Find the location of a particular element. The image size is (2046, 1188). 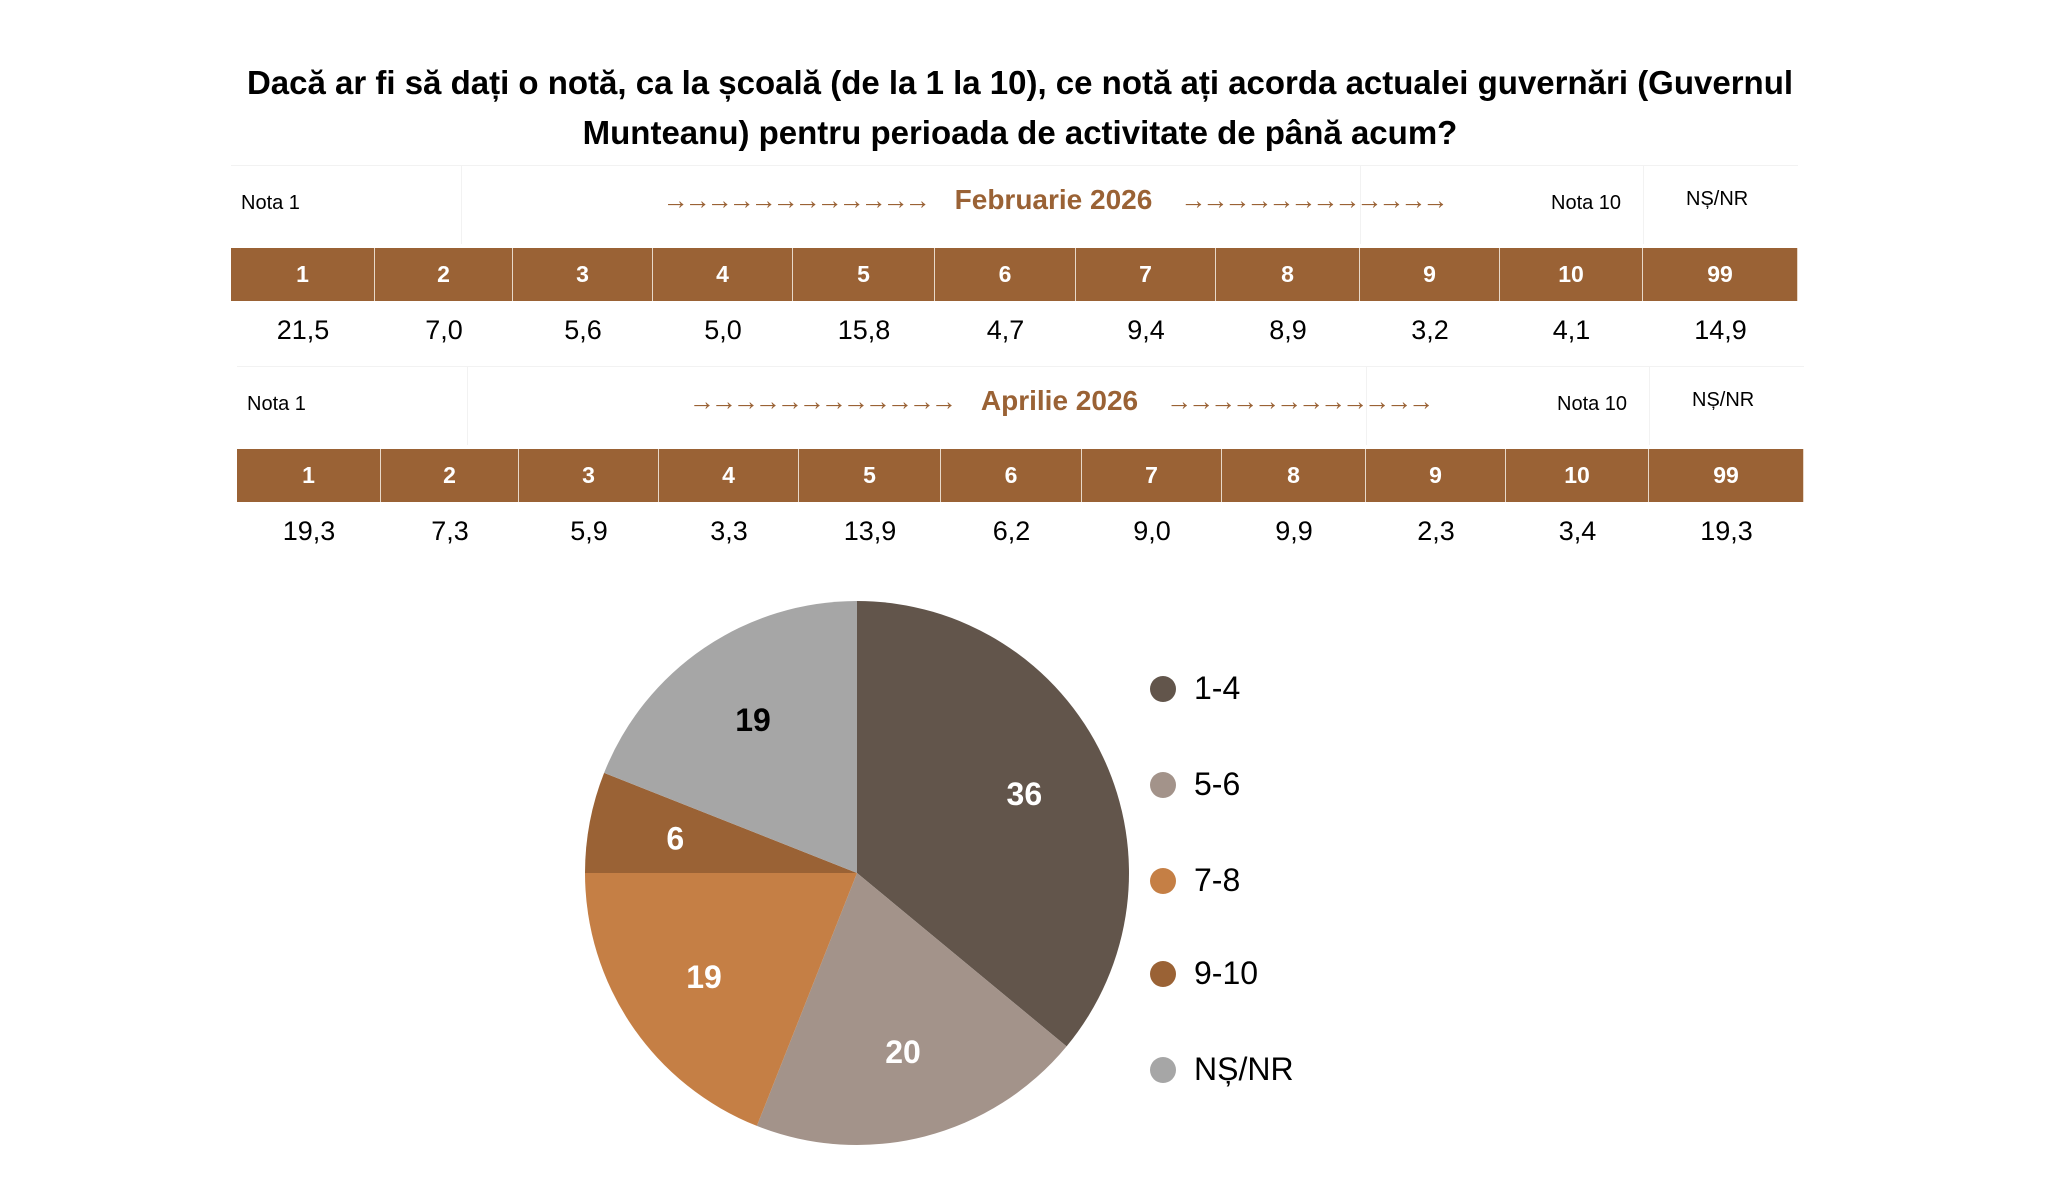

period-label: →→→→→→→→→→→→ Februarie 2026 →→→→→→→→→→→→ is located at coordinates (1053, 200).